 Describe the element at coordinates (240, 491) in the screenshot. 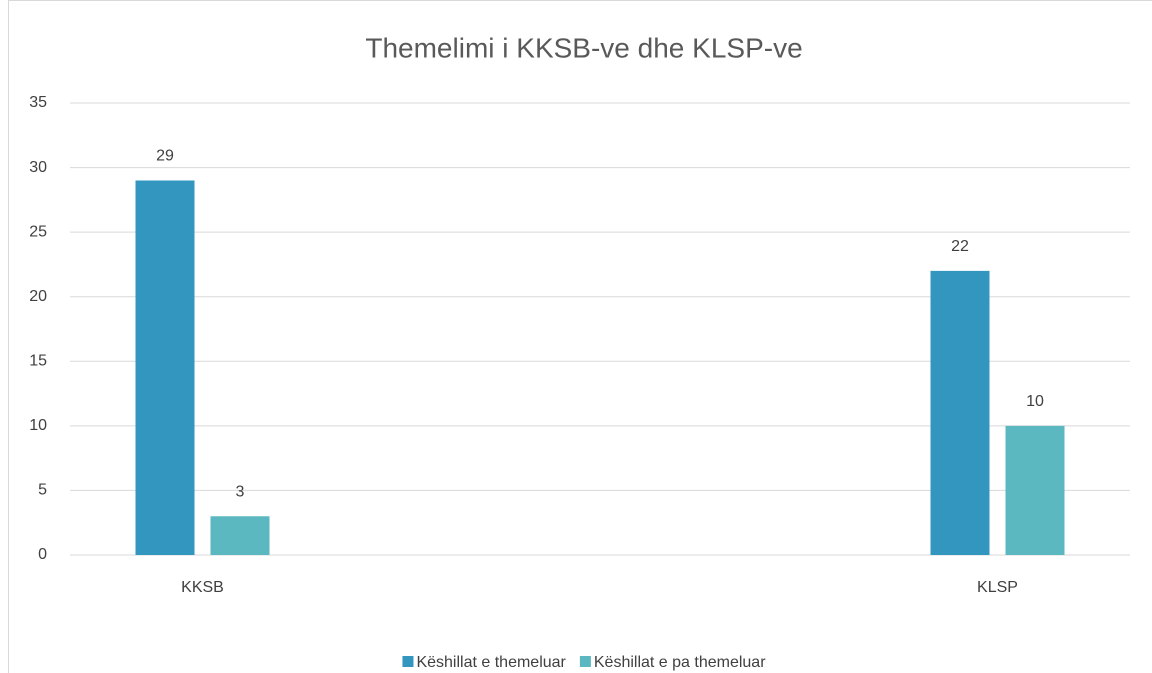

I see `data-label: 3` at that location.